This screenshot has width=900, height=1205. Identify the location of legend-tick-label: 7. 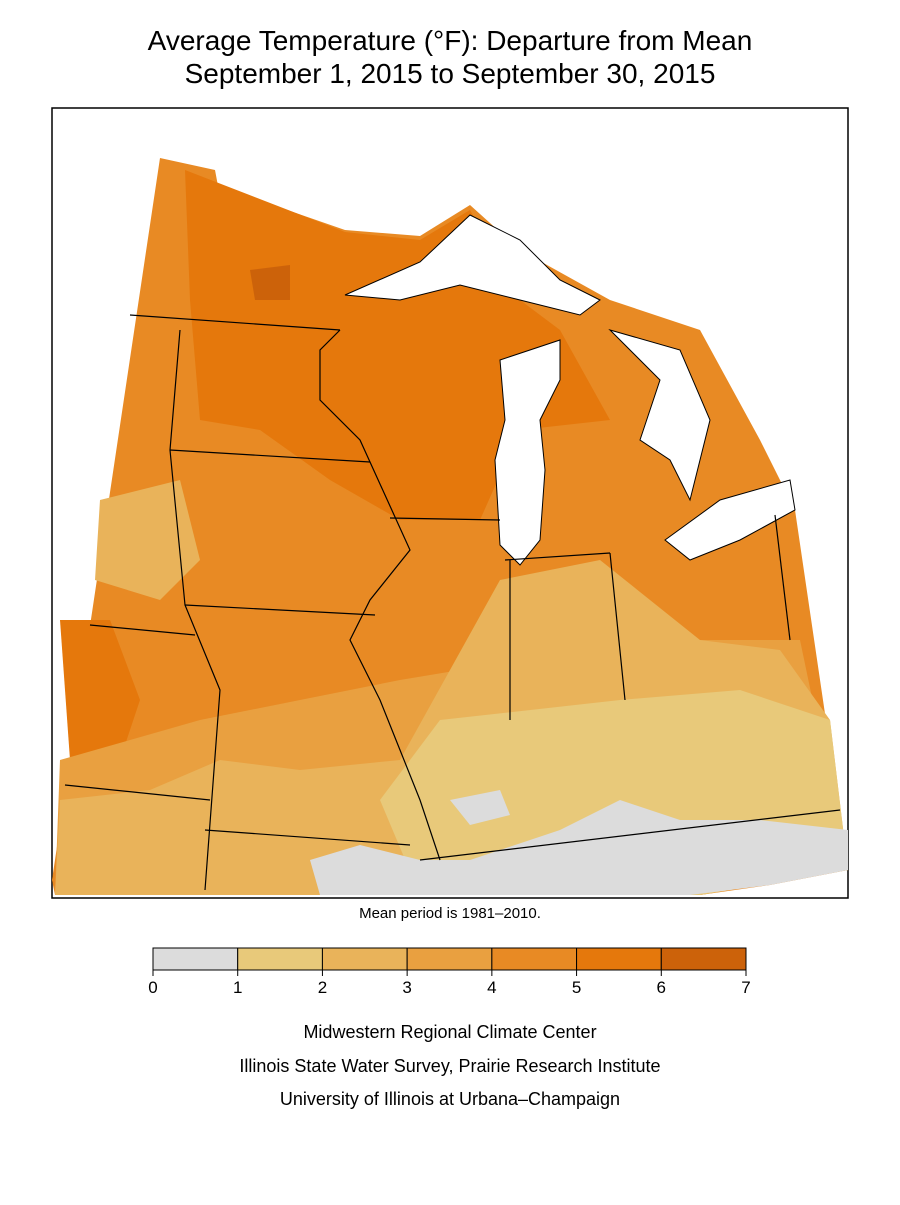
(745, 987).